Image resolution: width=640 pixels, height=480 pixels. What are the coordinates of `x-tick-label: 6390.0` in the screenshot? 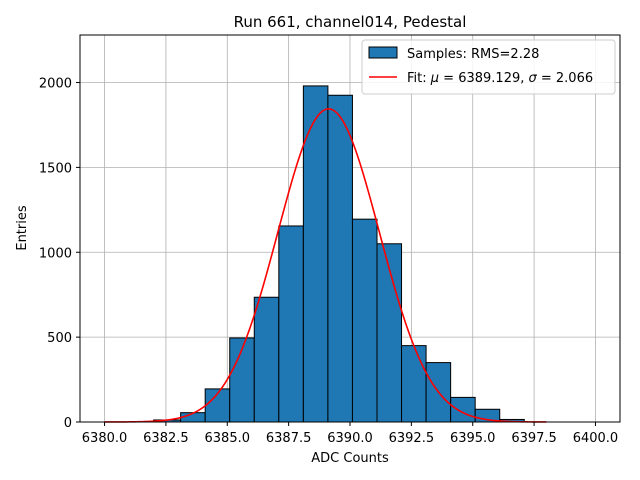 It's located at (350, 438).